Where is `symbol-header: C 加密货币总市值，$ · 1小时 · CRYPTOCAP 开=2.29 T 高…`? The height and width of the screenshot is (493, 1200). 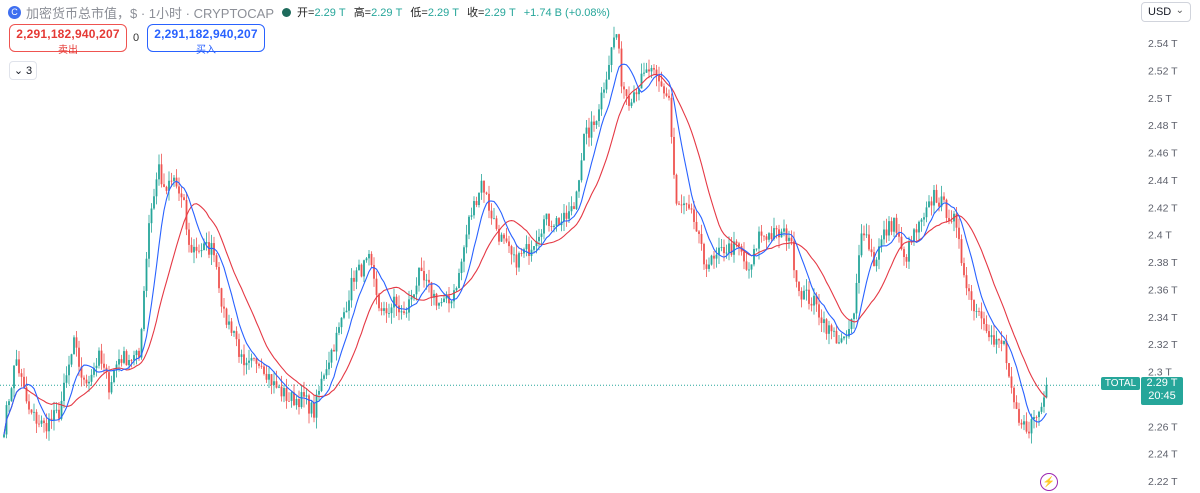 symbol-header: C 加密货币总市值，$ · 1小时 · CRYPTOCAP 开=2.29 T 高… is located at coordinates (309, 12).